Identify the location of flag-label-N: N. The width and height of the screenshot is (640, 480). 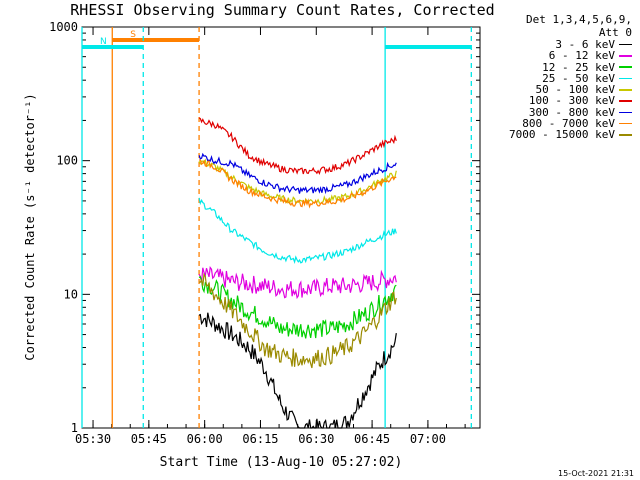
(103, 42).